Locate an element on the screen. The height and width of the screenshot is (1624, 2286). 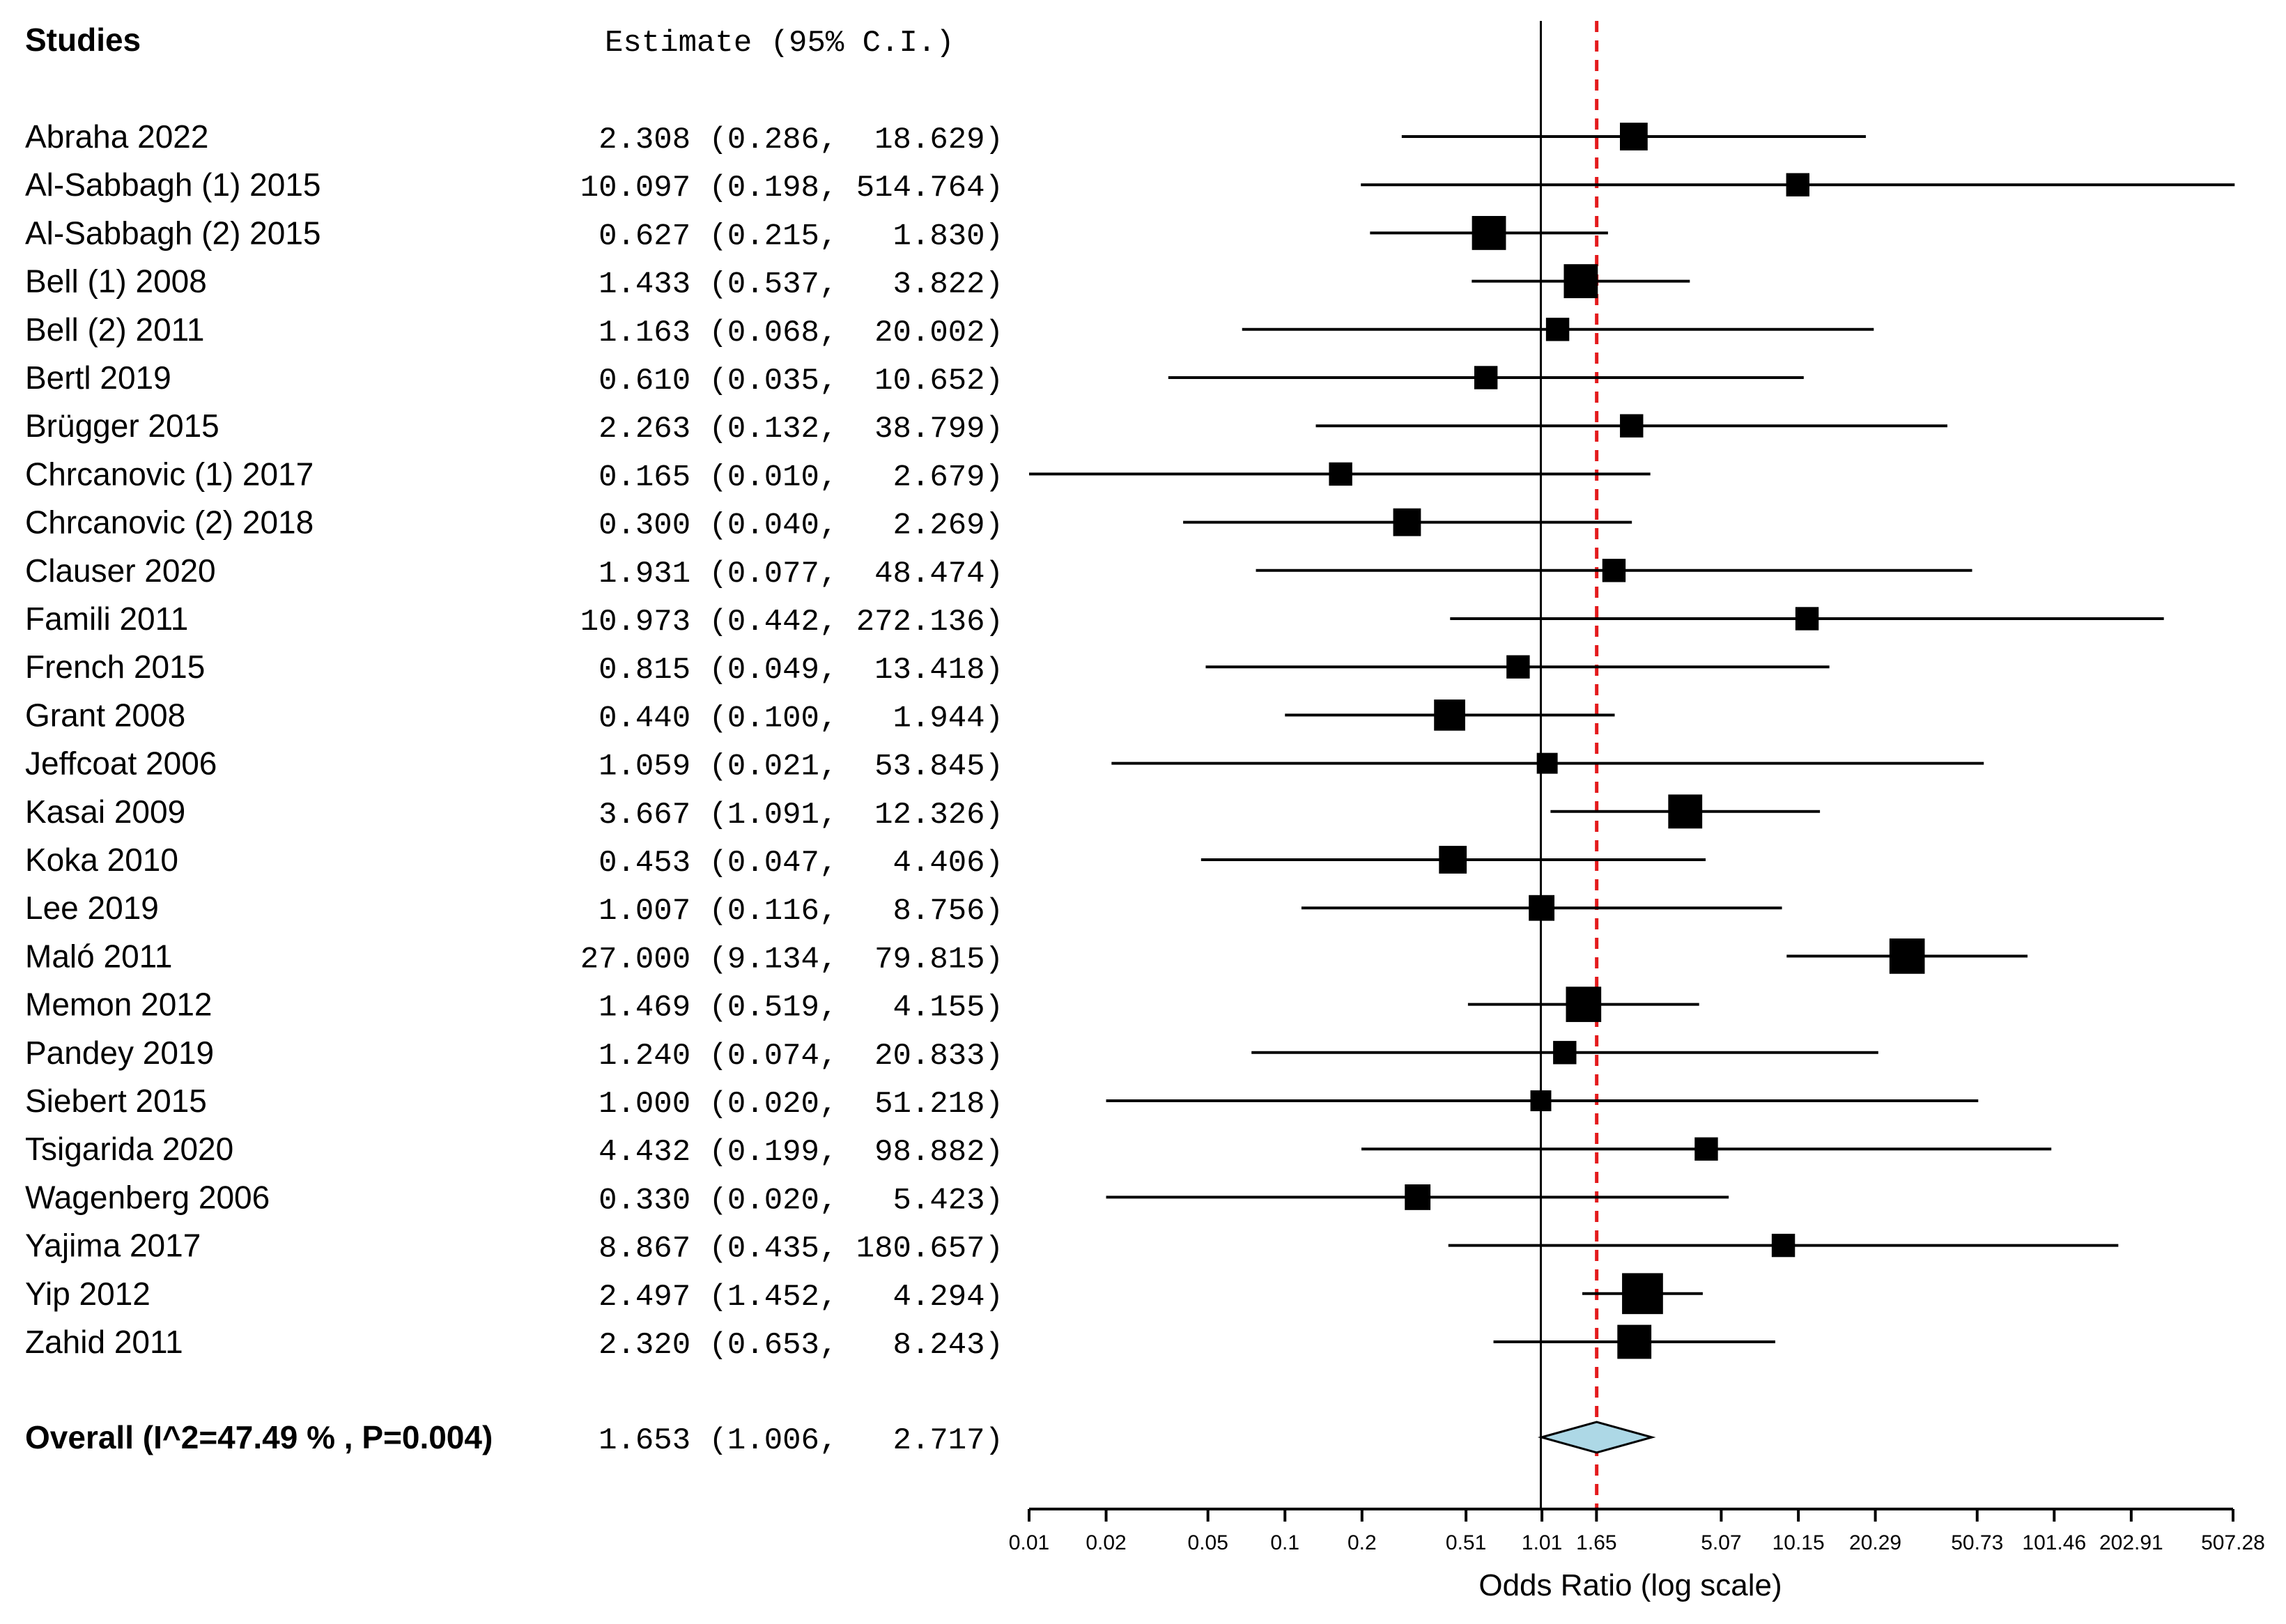
study-estimate-text: 27.000 (9.134, 79.815) is located at coordinates (791, 959).